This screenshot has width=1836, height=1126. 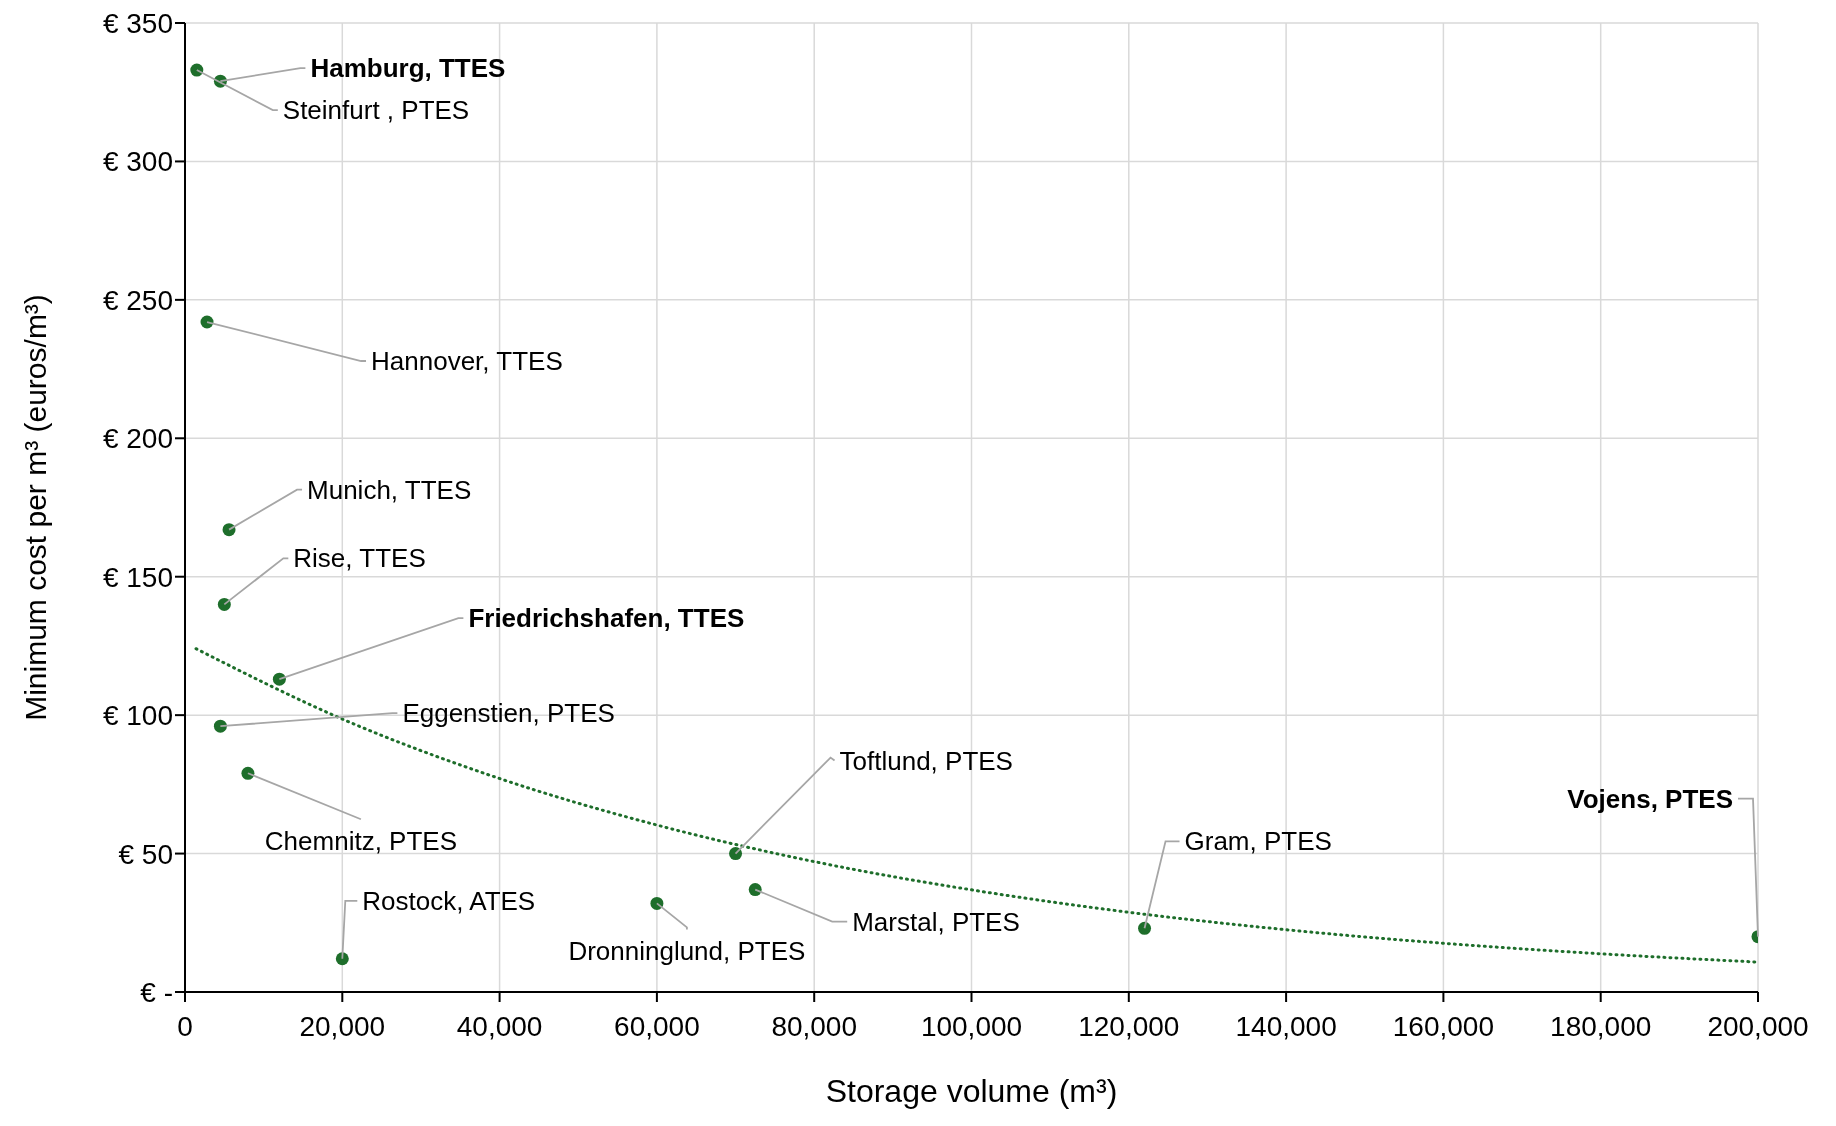 What do you see at coordinates (1650, 798) in the screenshot?
I see `annotation: Vojens, PTES` at bounding box center [1650, 798].